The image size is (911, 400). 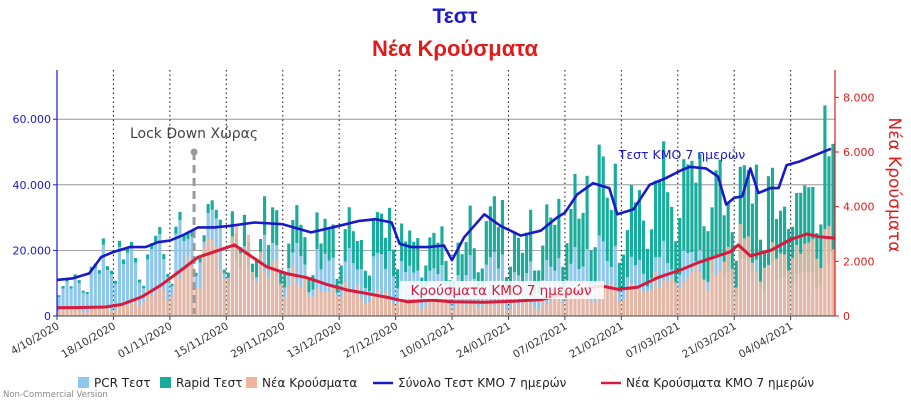 I want to click on legend-swatch, so click(x=165, y=382).